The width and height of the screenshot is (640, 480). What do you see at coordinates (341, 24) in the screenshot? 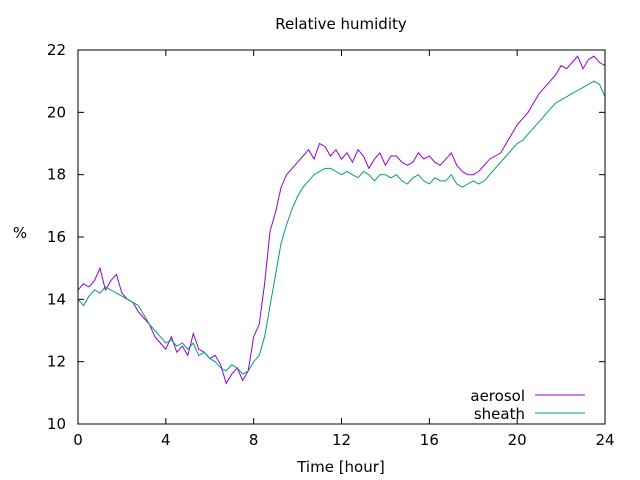
I see `chart-title: Relative humidity` at bounding box center [341, 24].